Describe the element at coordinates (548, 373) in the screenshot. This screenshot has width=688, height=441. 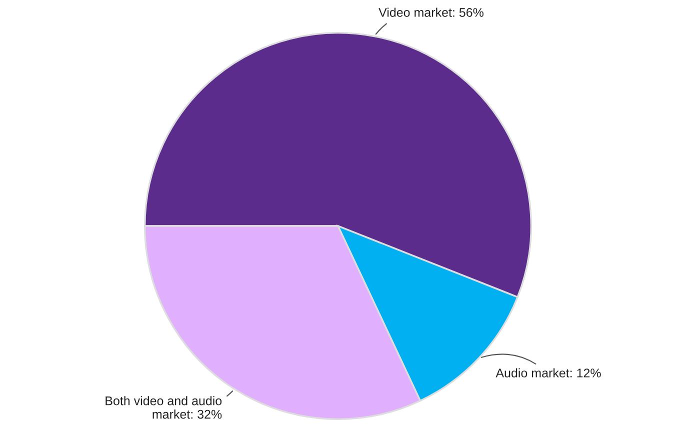
I see `slice-label: Audio market: 12%` at that location.